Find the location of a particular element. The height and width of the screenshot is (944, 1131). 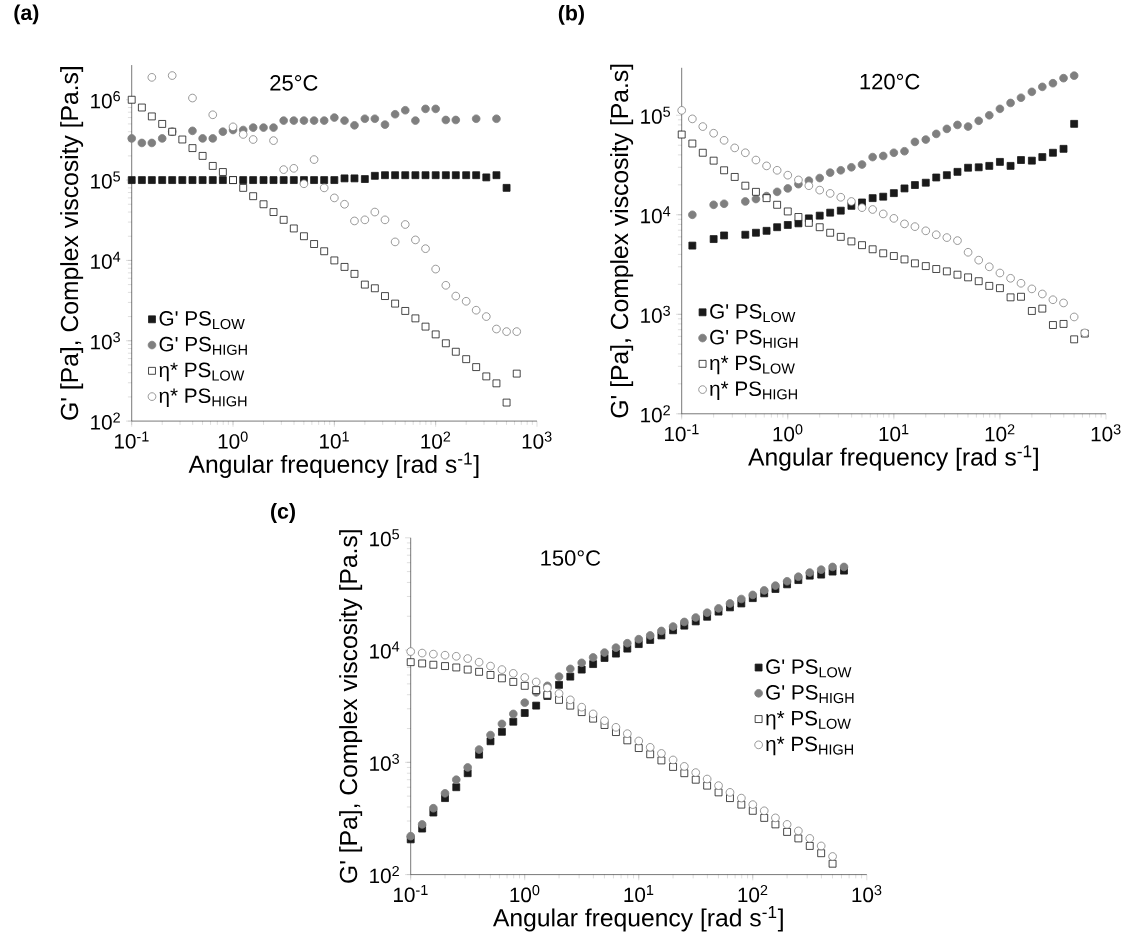

chart-title: (c) is located at coordinates (283, 512).